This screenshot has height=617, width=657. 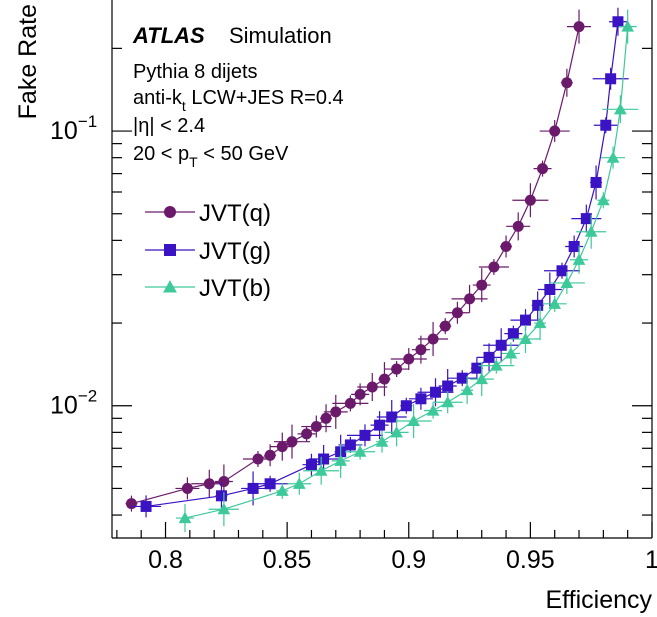 I want to click on legend-entry: JVT(q), so click(x=208, y=213).